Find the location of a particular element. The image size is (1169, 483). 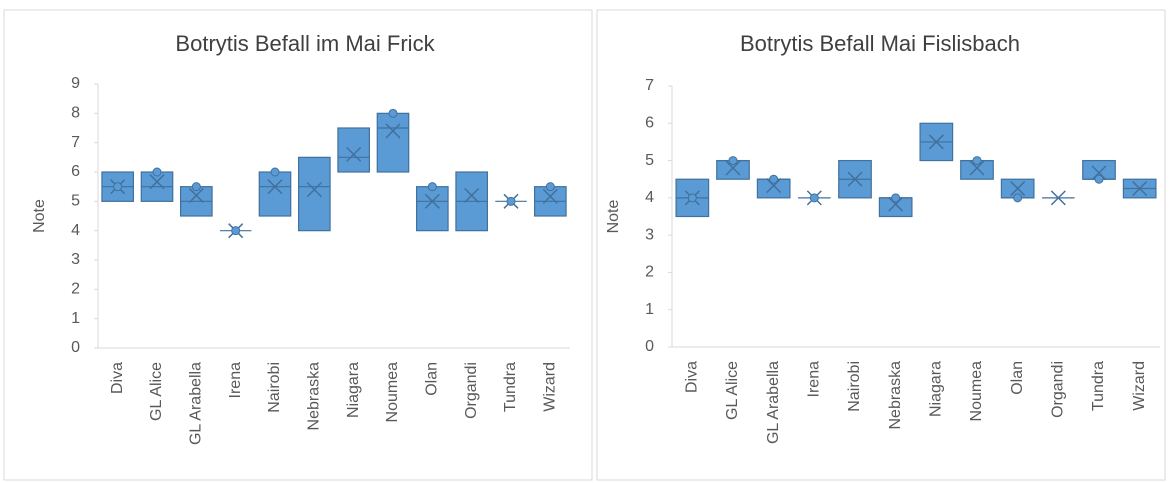

y-tick-label: 9 is located at coordinates (75, 83).